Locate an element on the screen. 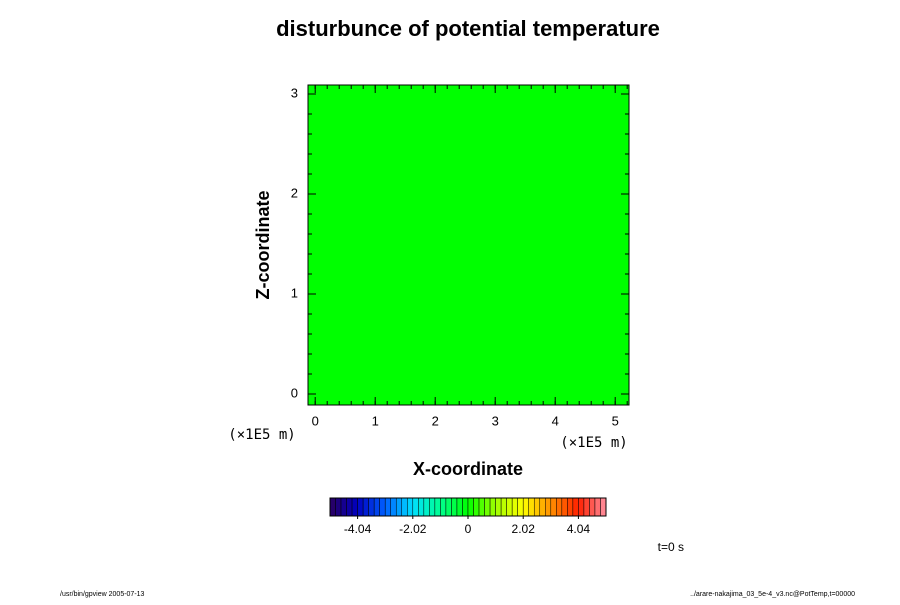 Image resolution: width=900 pixels, height=605 pixels. y-tick-label: 2 is located at coordinates (294, 192).